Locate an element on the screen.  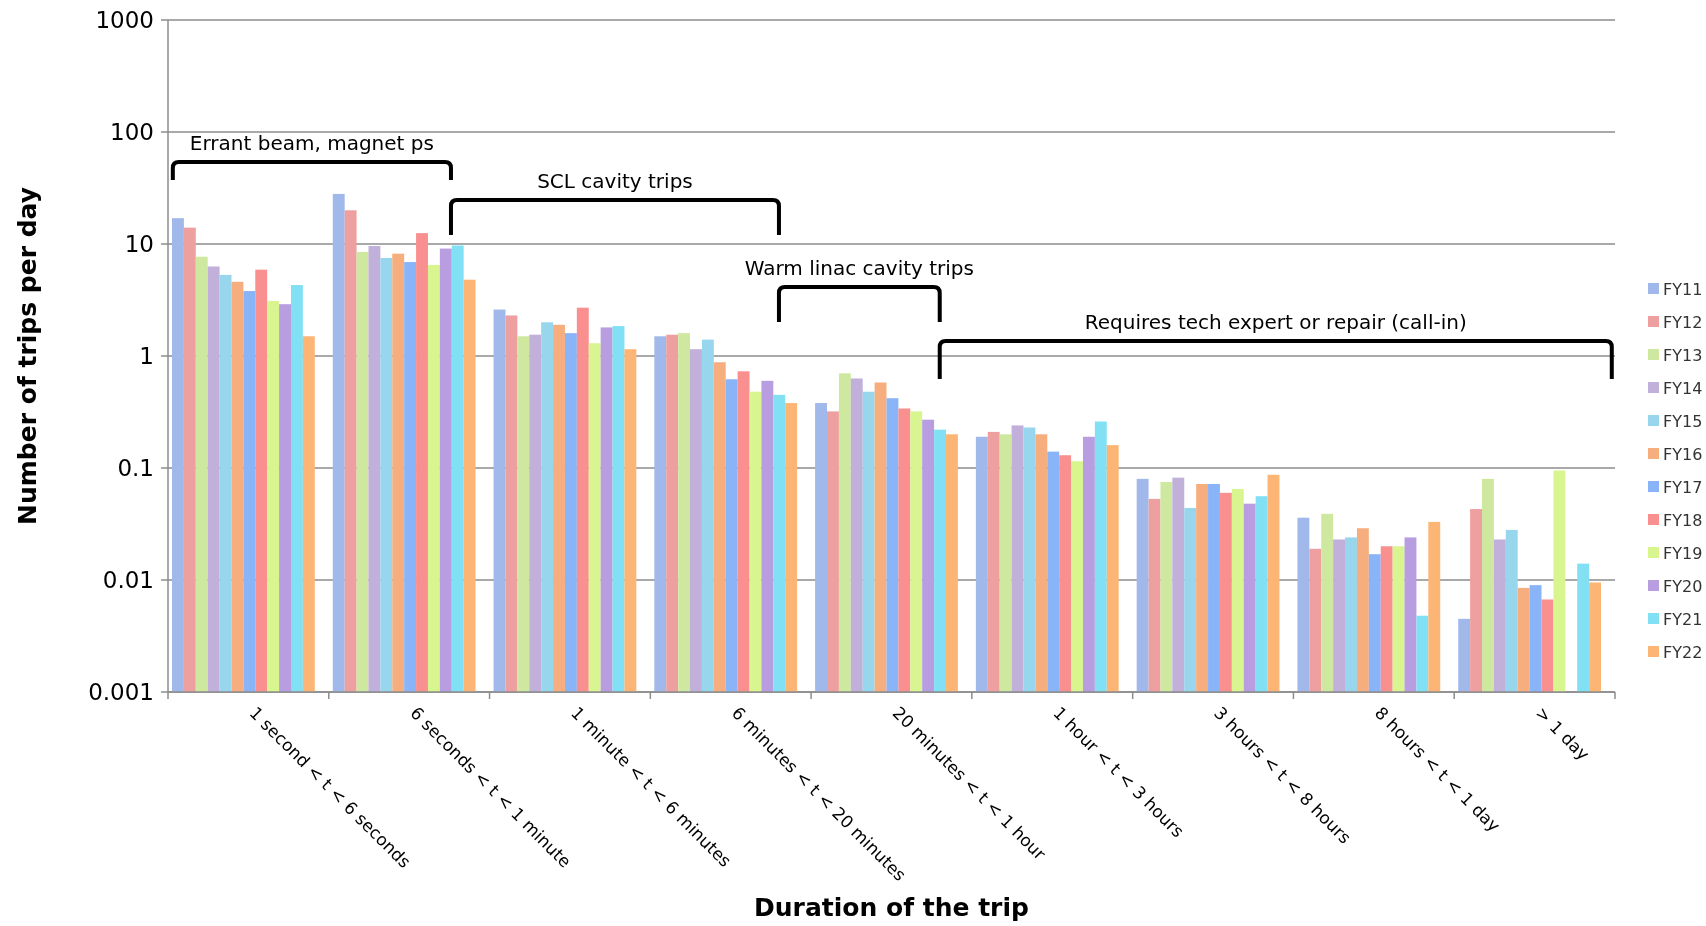
legend-label: FY11 is located at coordinates (1683, 289).